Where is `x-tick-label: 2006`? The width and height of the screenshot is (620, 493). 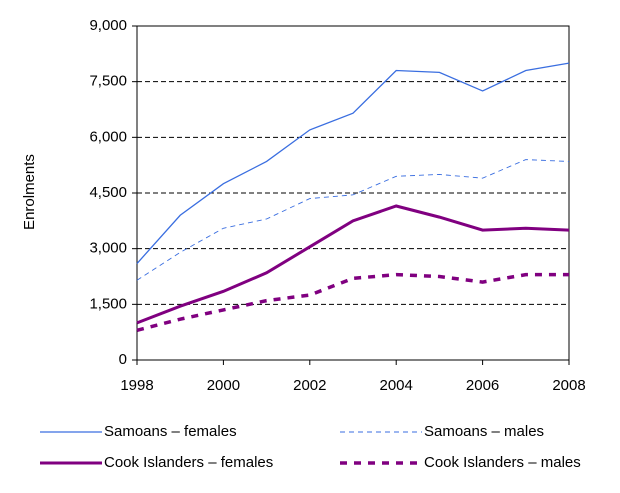 x-tick-label: 2006 is located at coordinates (482, 385).